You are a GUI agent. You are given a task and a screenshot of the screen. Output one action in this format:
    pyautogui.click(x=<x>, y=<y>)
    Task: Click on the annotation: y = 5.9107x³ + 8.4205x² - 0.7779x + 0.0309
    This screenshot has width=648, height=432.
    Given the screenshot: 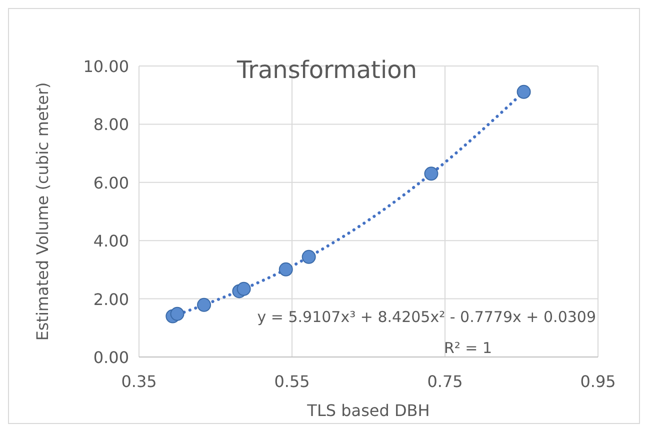 What is the action you would take?
    pyautogui.click(x=426, y=317)
    